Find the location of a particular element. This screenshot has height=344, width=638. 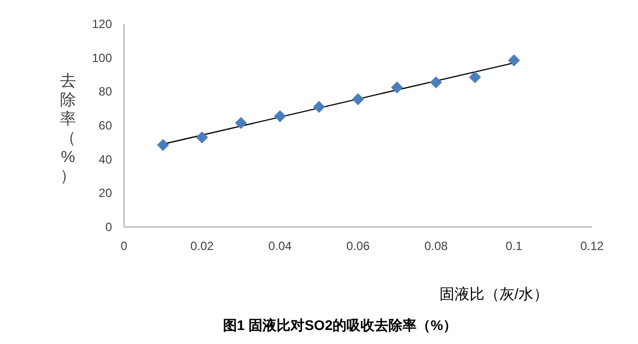

x-tick-label: 0.12 is located at coordinates (592, 246).